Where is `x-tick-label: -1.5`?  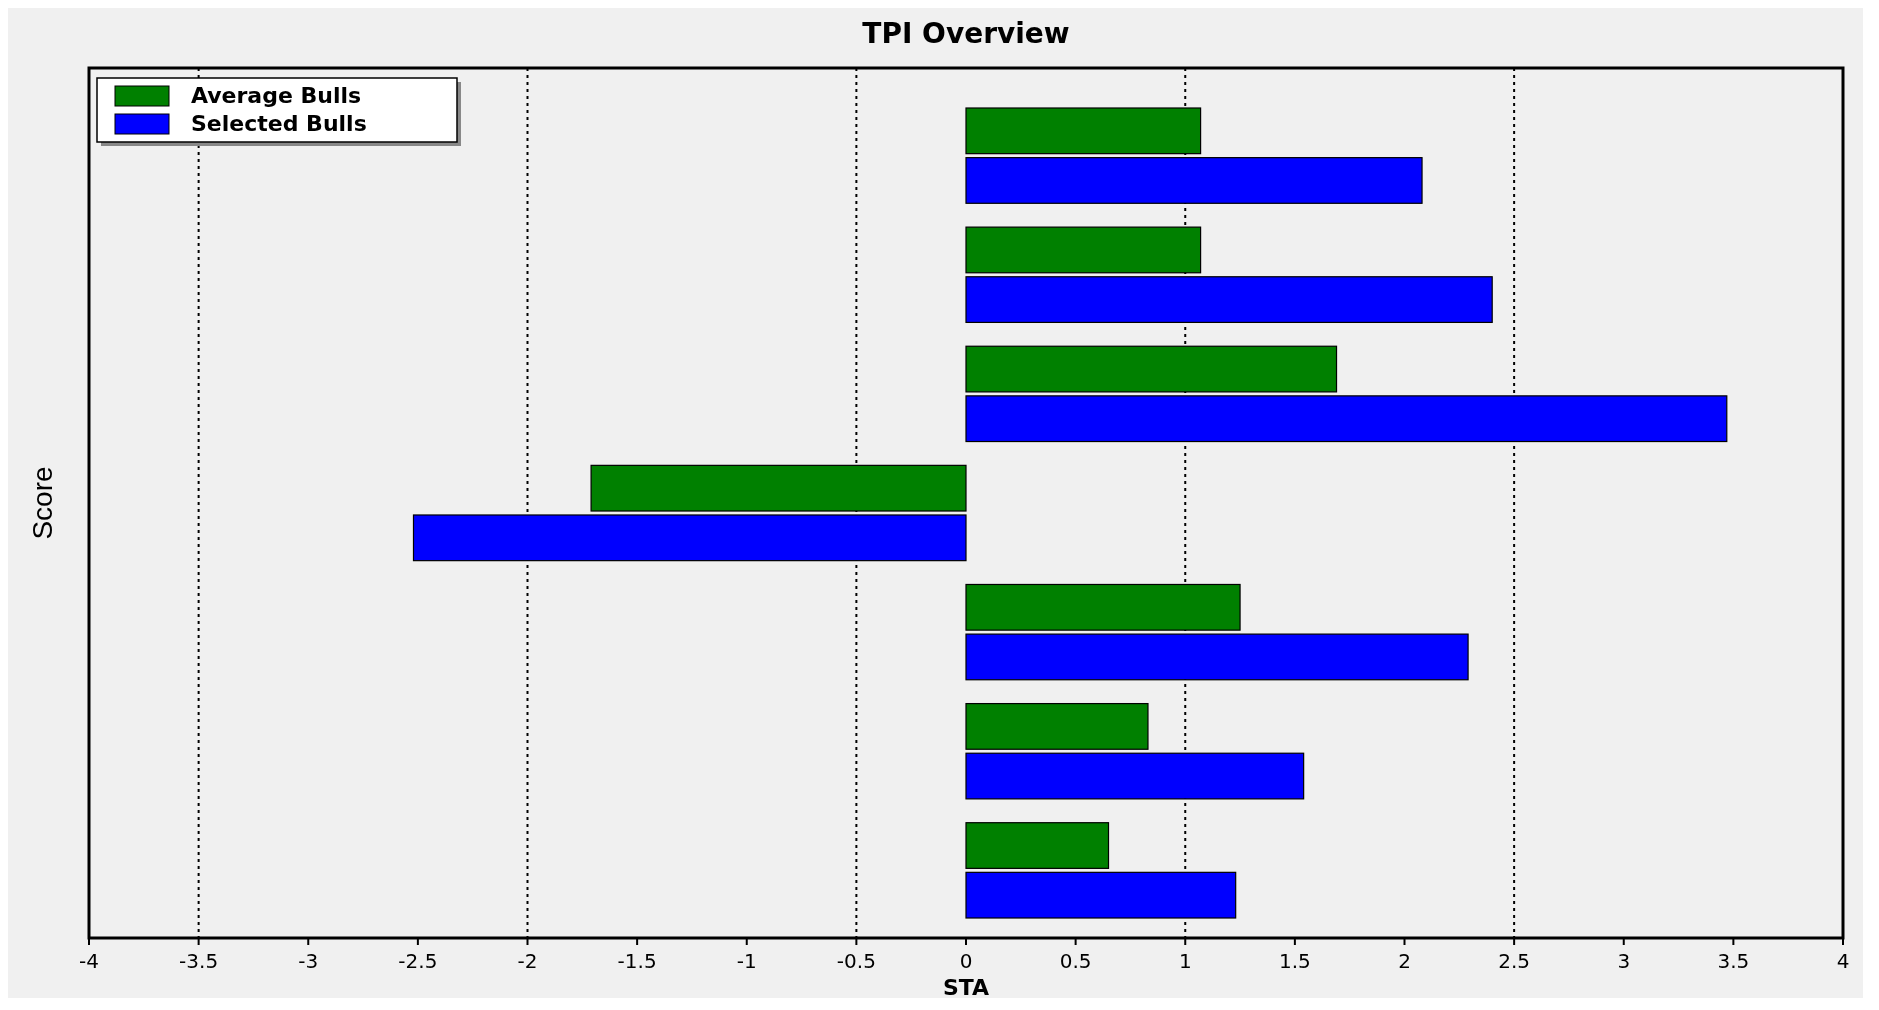 x-tick-label: -1.5 is located at coordinates (637, 961).